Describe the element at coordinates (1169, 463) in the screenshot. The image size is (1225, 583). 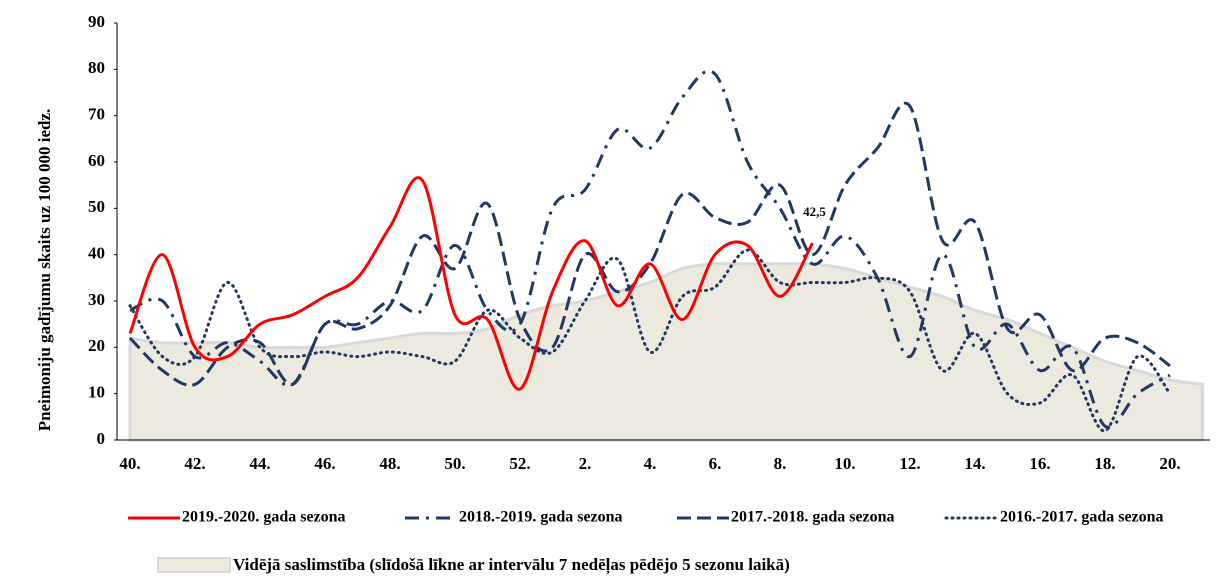
I see `x-tick-label: 20.` at that location.